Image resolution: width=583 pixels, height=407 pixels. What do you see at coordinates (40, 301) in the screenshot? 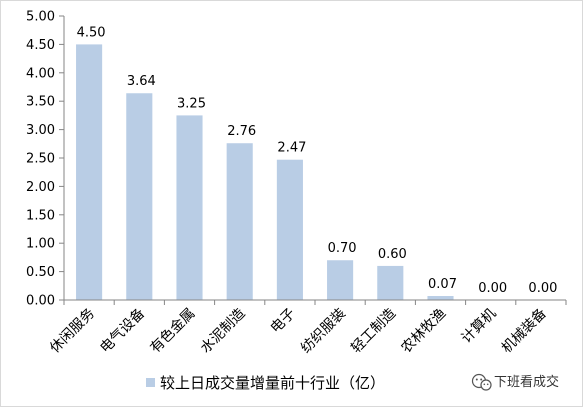
I see `y-tick-label: 0.00` at bounding box center [40, 301].